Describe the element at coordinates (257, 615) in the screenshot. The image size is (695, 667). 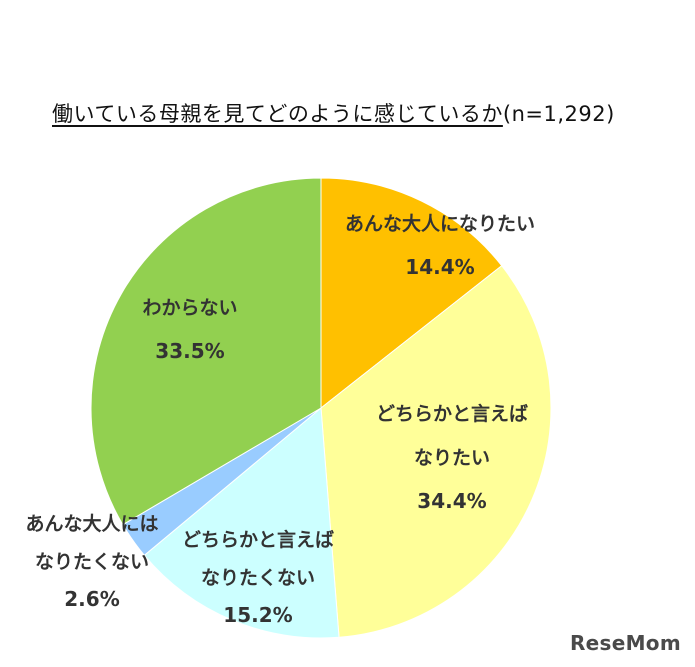
I see `pie-value-label-somewhat-not-want: 15.2%` at that location.